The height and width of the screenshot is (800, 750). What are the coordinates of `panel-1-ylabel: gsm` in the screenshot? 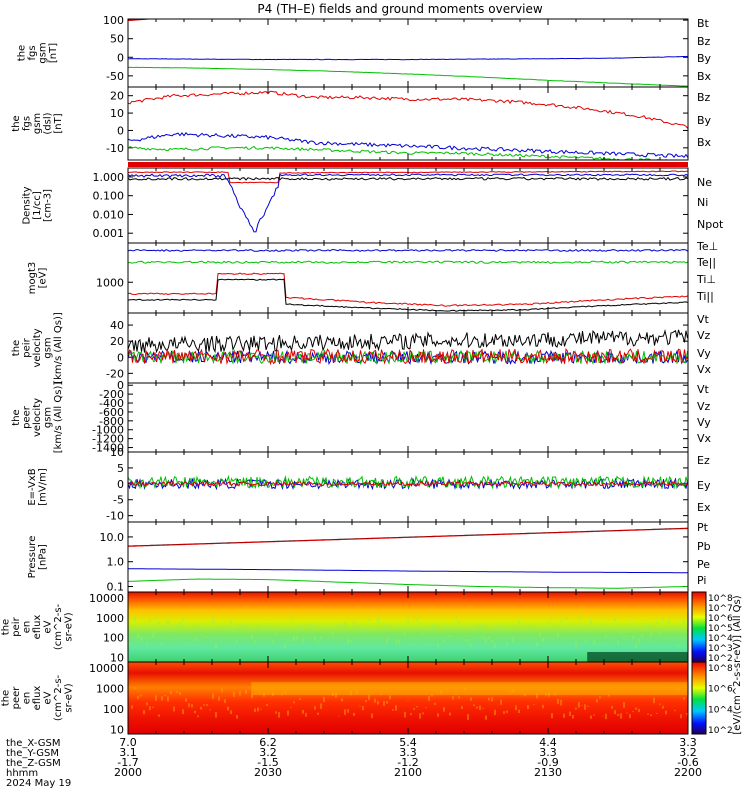 It's located at (42, 52).